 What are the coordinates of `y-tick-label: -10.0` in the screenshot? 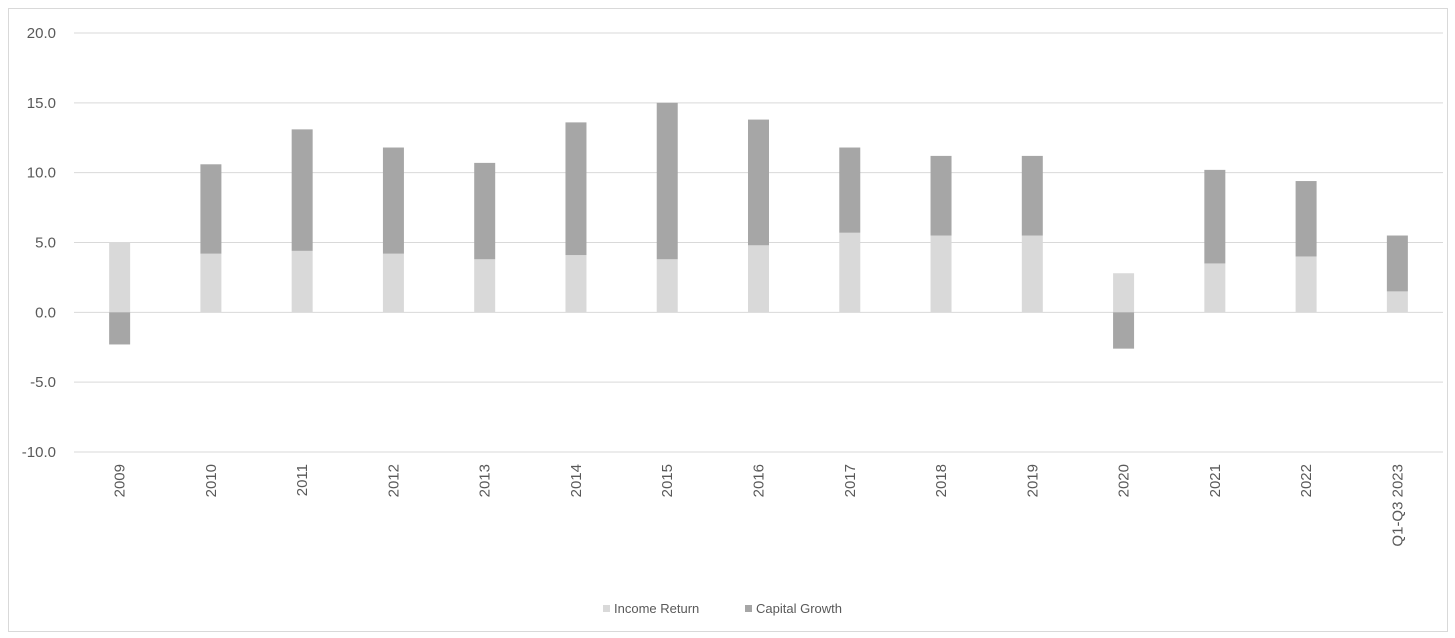 It's located at (39, 452).